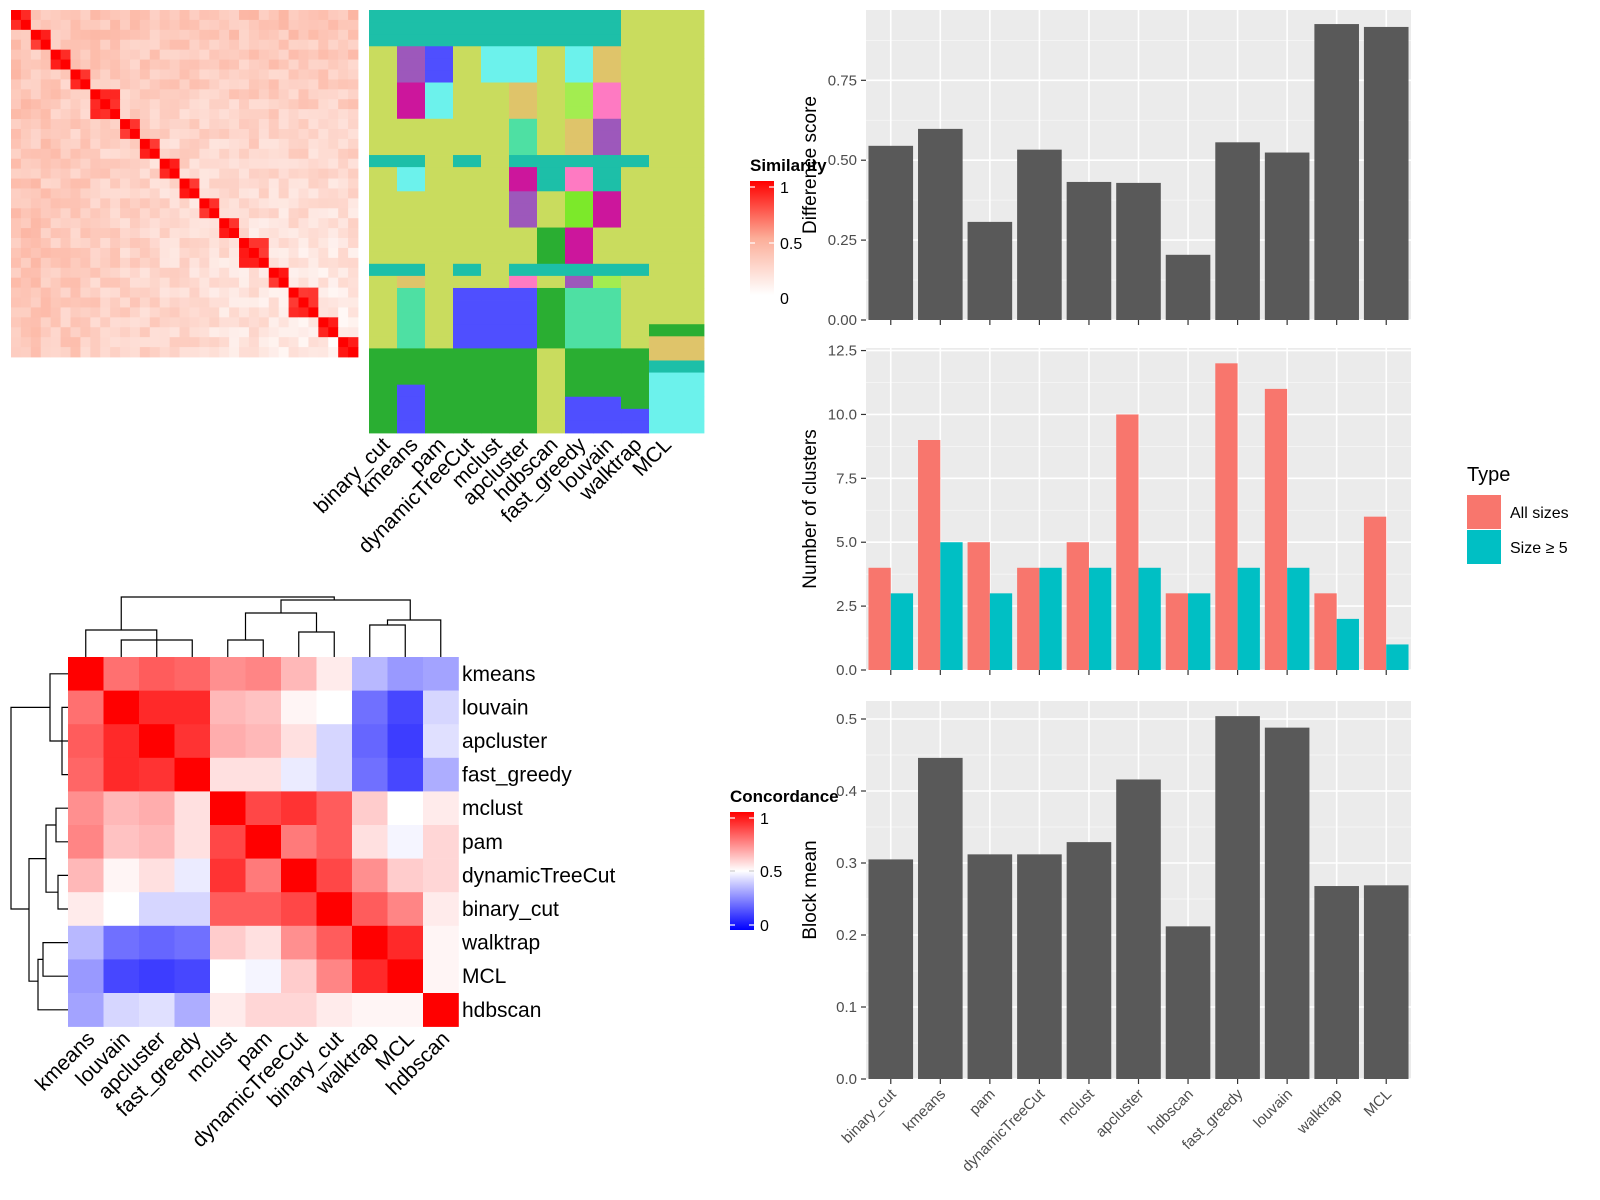 The image size is (1600, 1200). Describe the element at coordinates (978, 606) in the screenshot. I see `bar-pam-all-sizes` at that location.